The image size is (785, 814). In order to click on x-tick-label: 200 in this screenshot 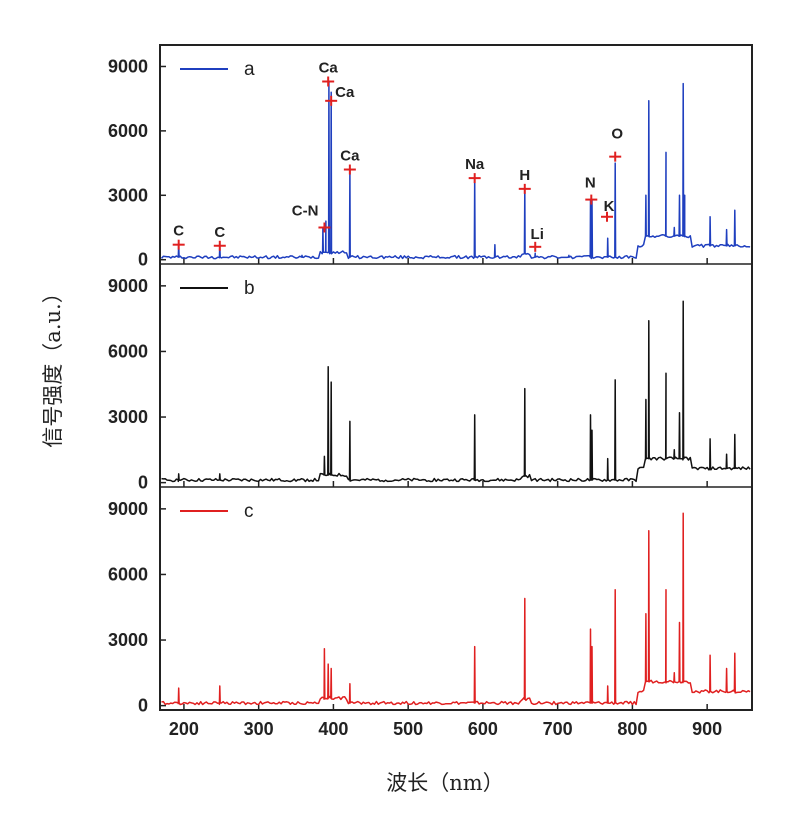, I will do `click(184, 729)`.